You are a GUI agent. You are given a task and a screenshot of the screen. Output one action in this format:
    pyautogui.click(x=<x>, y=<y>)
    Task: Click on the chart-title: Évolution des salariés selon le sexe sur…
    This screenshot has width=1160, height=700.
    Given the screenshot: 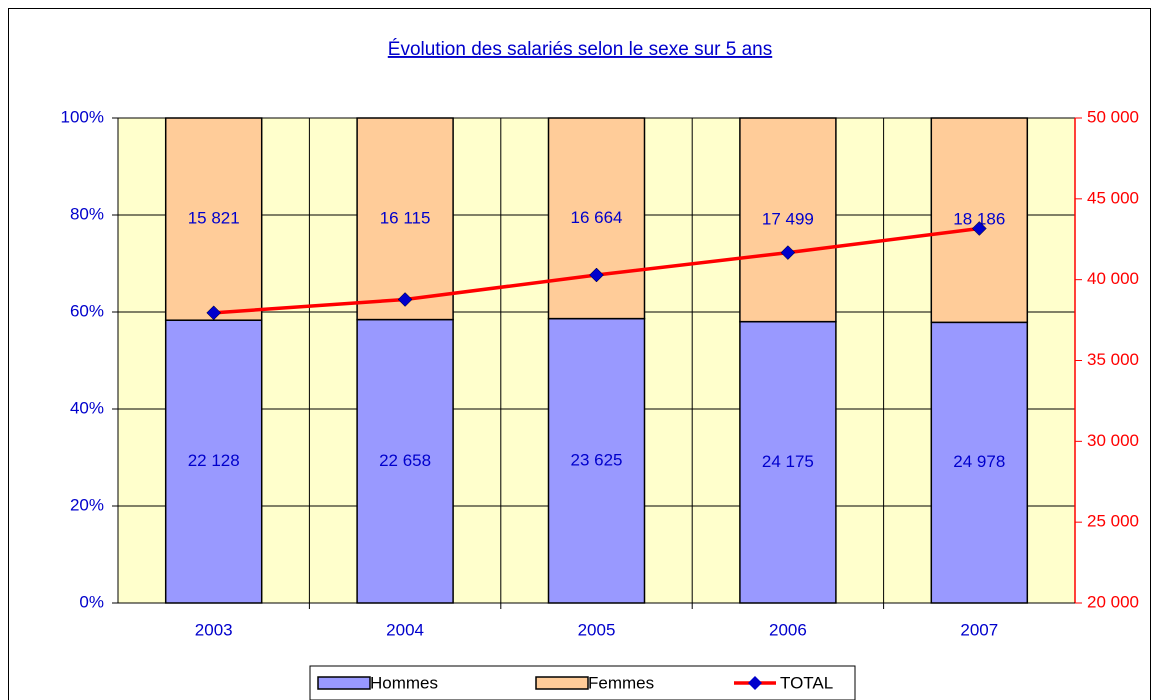 What is the action you would take?
    pyautogui.click(x=580, y=49)
    